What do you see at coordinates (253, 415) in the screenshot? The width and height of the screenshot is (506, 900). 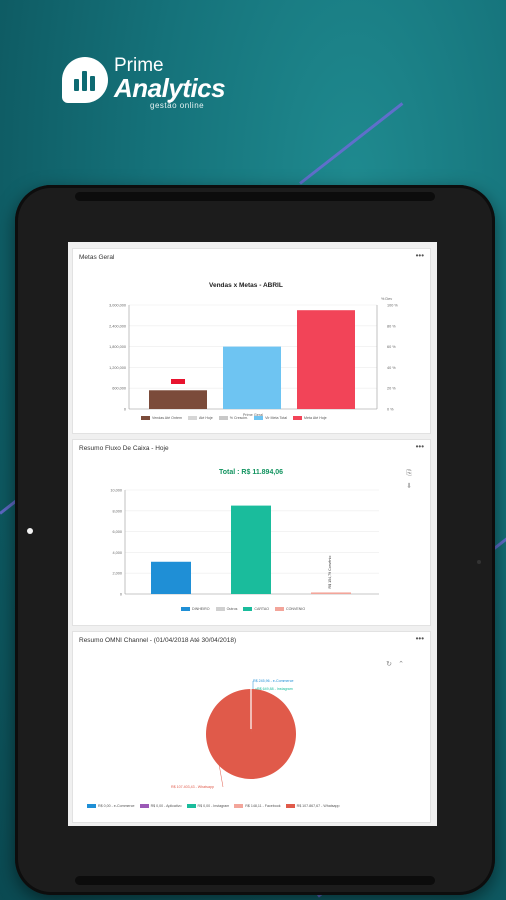 I see `x-axis-label: Prime Geral` at bounding box center [253, 415].